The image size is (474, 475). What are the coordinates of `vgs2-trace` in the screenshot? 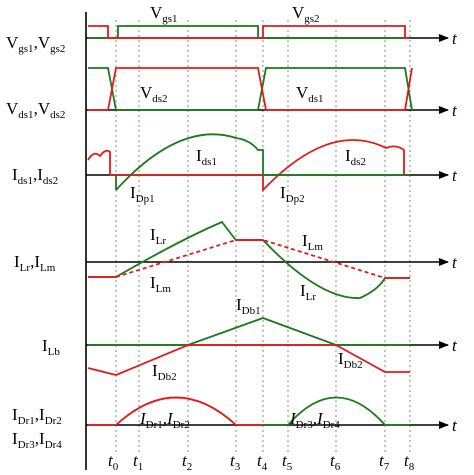 It's located at (249, 32).